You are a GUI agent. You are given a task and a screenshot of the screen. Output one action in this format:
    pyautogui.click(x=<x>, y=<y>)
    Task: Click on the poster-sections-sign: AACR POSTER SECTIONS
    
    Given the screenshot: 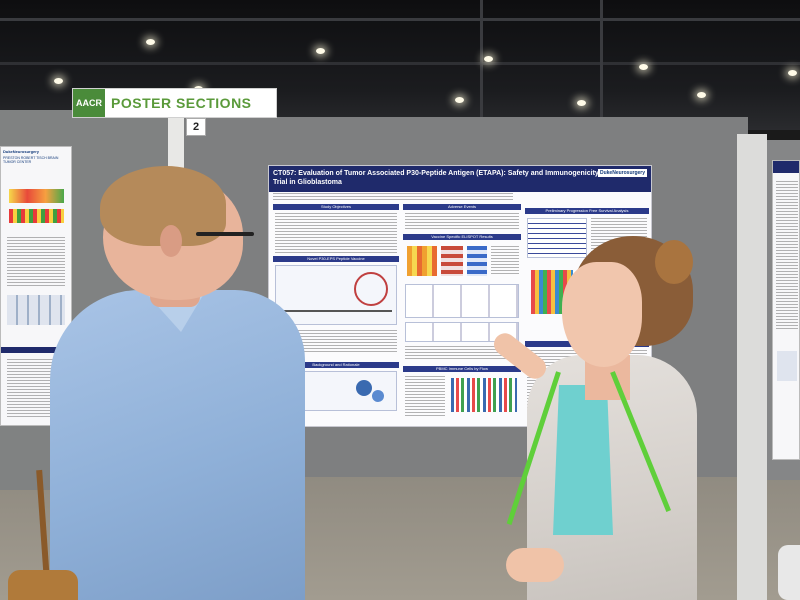 What is the action you would take?
    pyautogui.click(x=174, y=103)
    